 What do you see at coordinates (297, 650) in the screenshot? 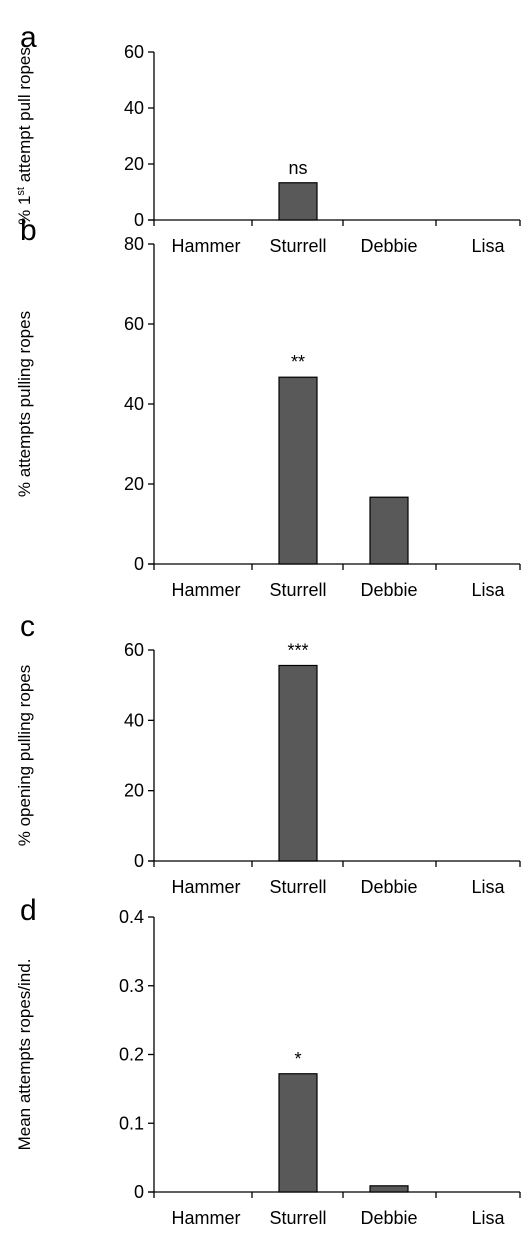
I see `significance-label: ***` at bounding box center [297, 650].